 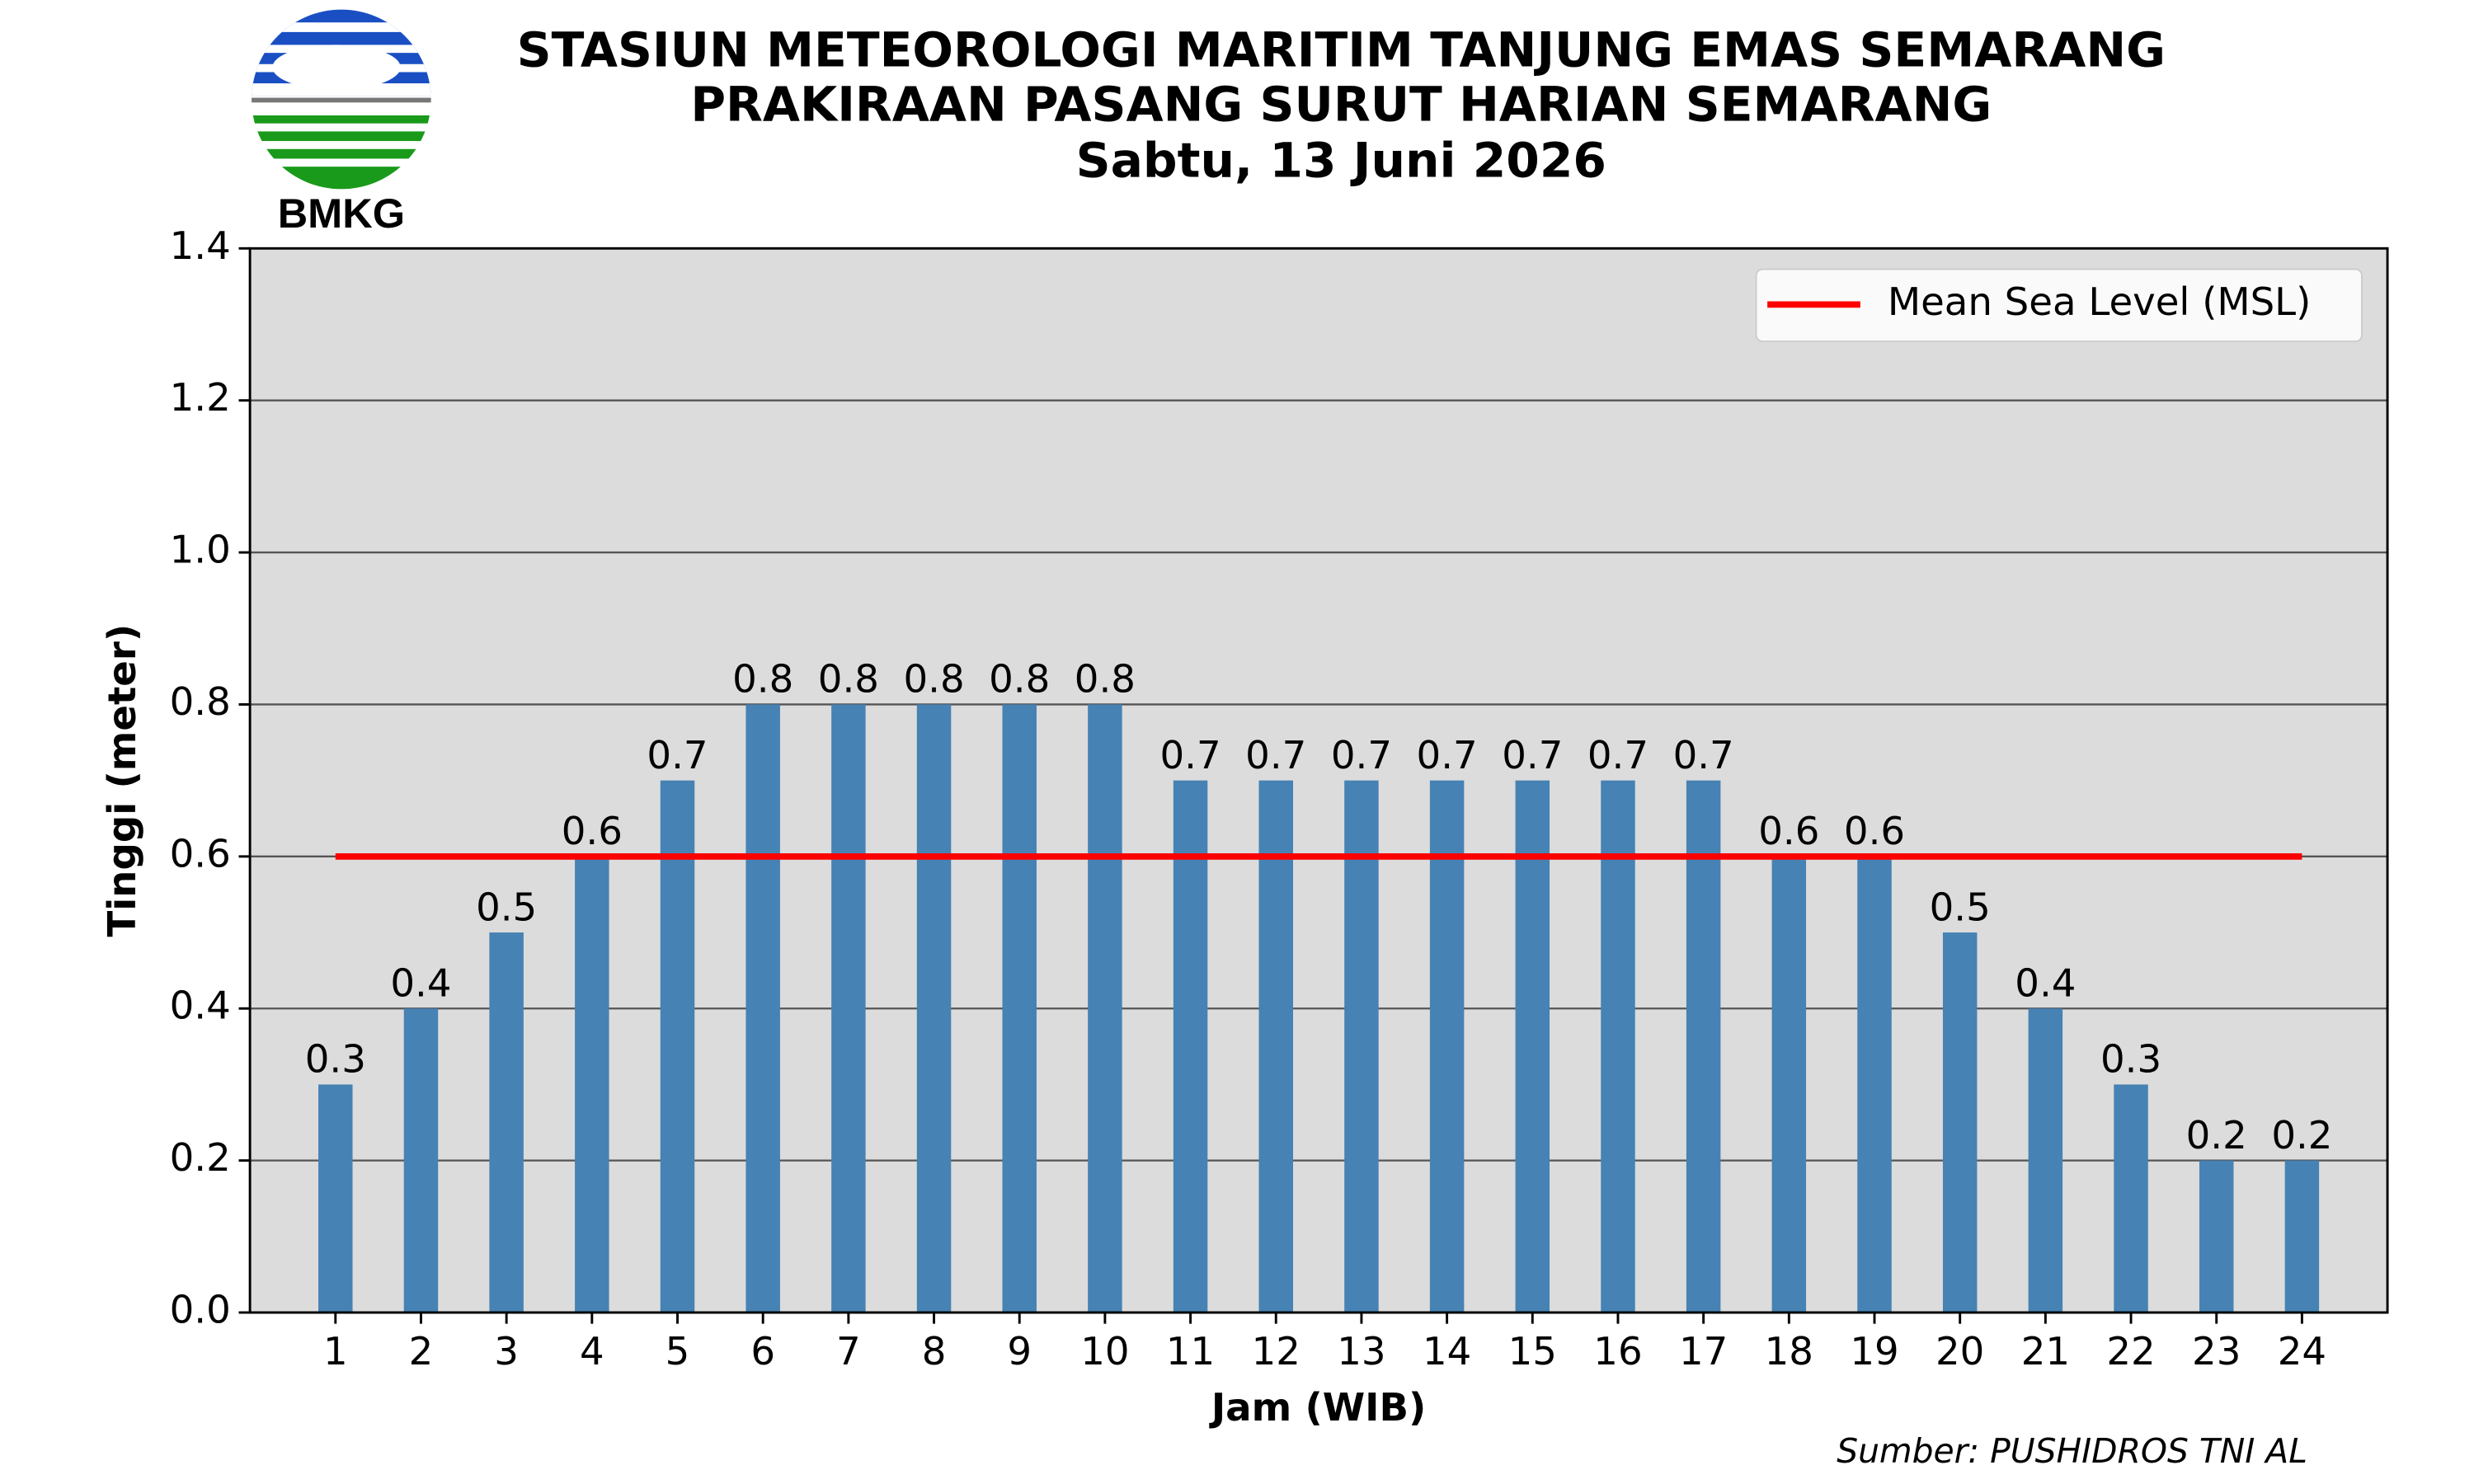 I want to click on x-tick-label: 13, so click(x=1361, y=1351).